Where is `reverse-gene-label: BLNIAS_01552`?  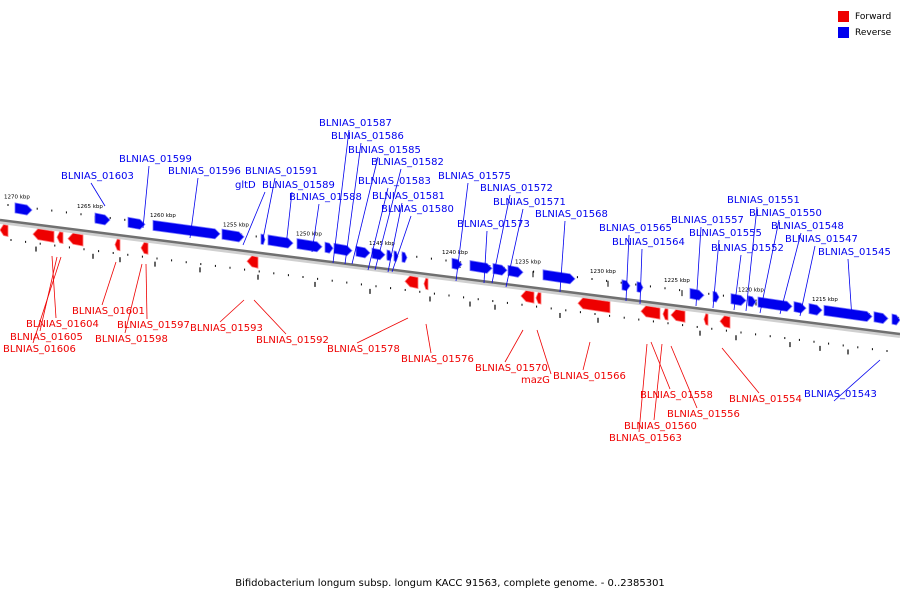 reverse-gene-label: BLNIAS_01552 is located at coordinates (747, 248).